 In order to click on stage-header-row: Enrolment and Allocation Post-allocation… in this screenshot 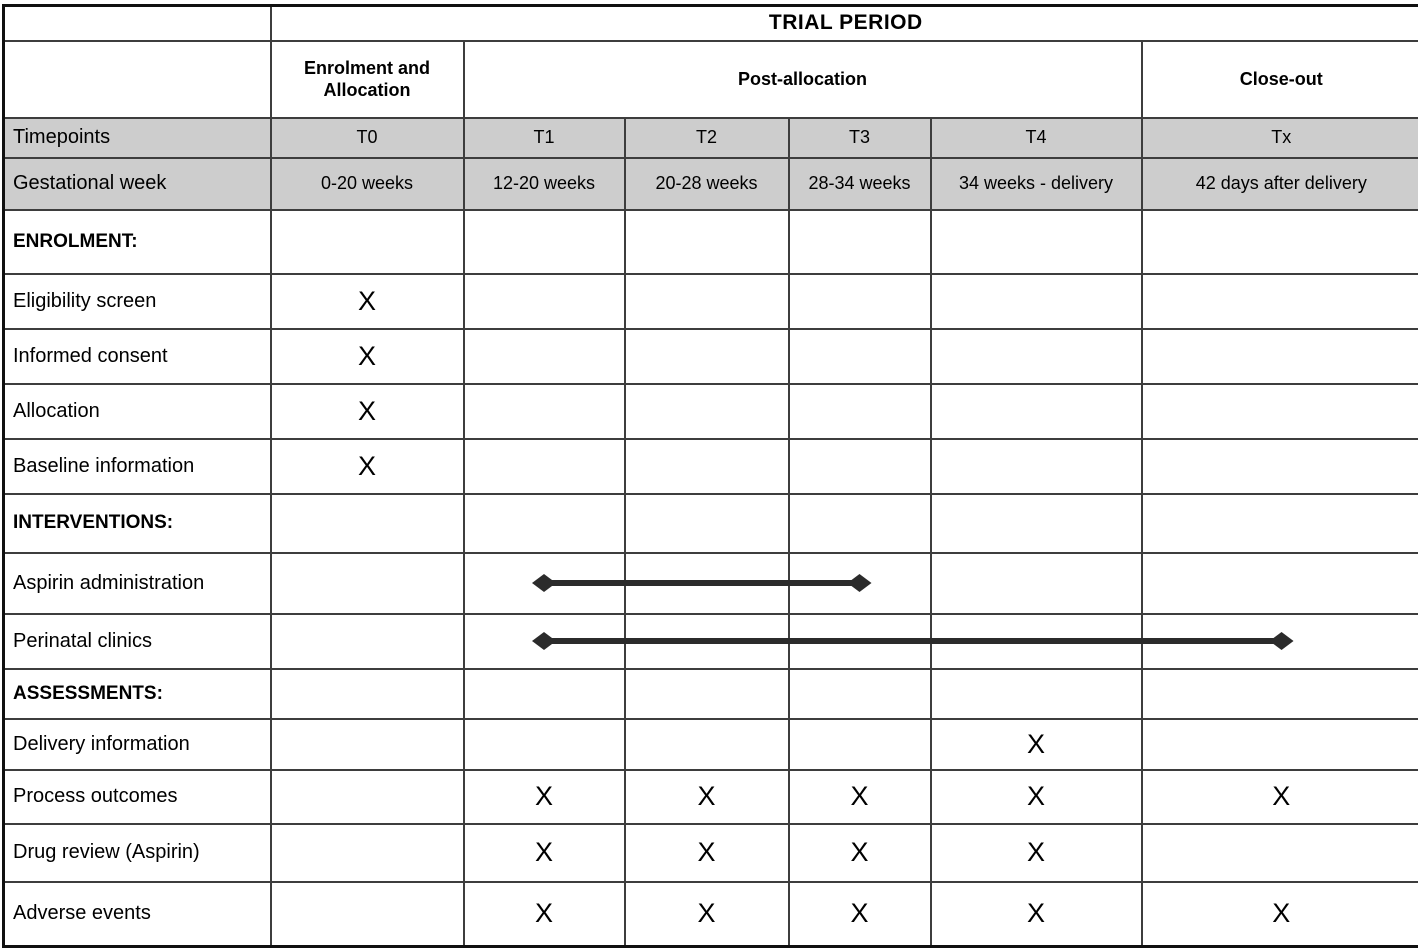, I will do `click(710, 79)`.